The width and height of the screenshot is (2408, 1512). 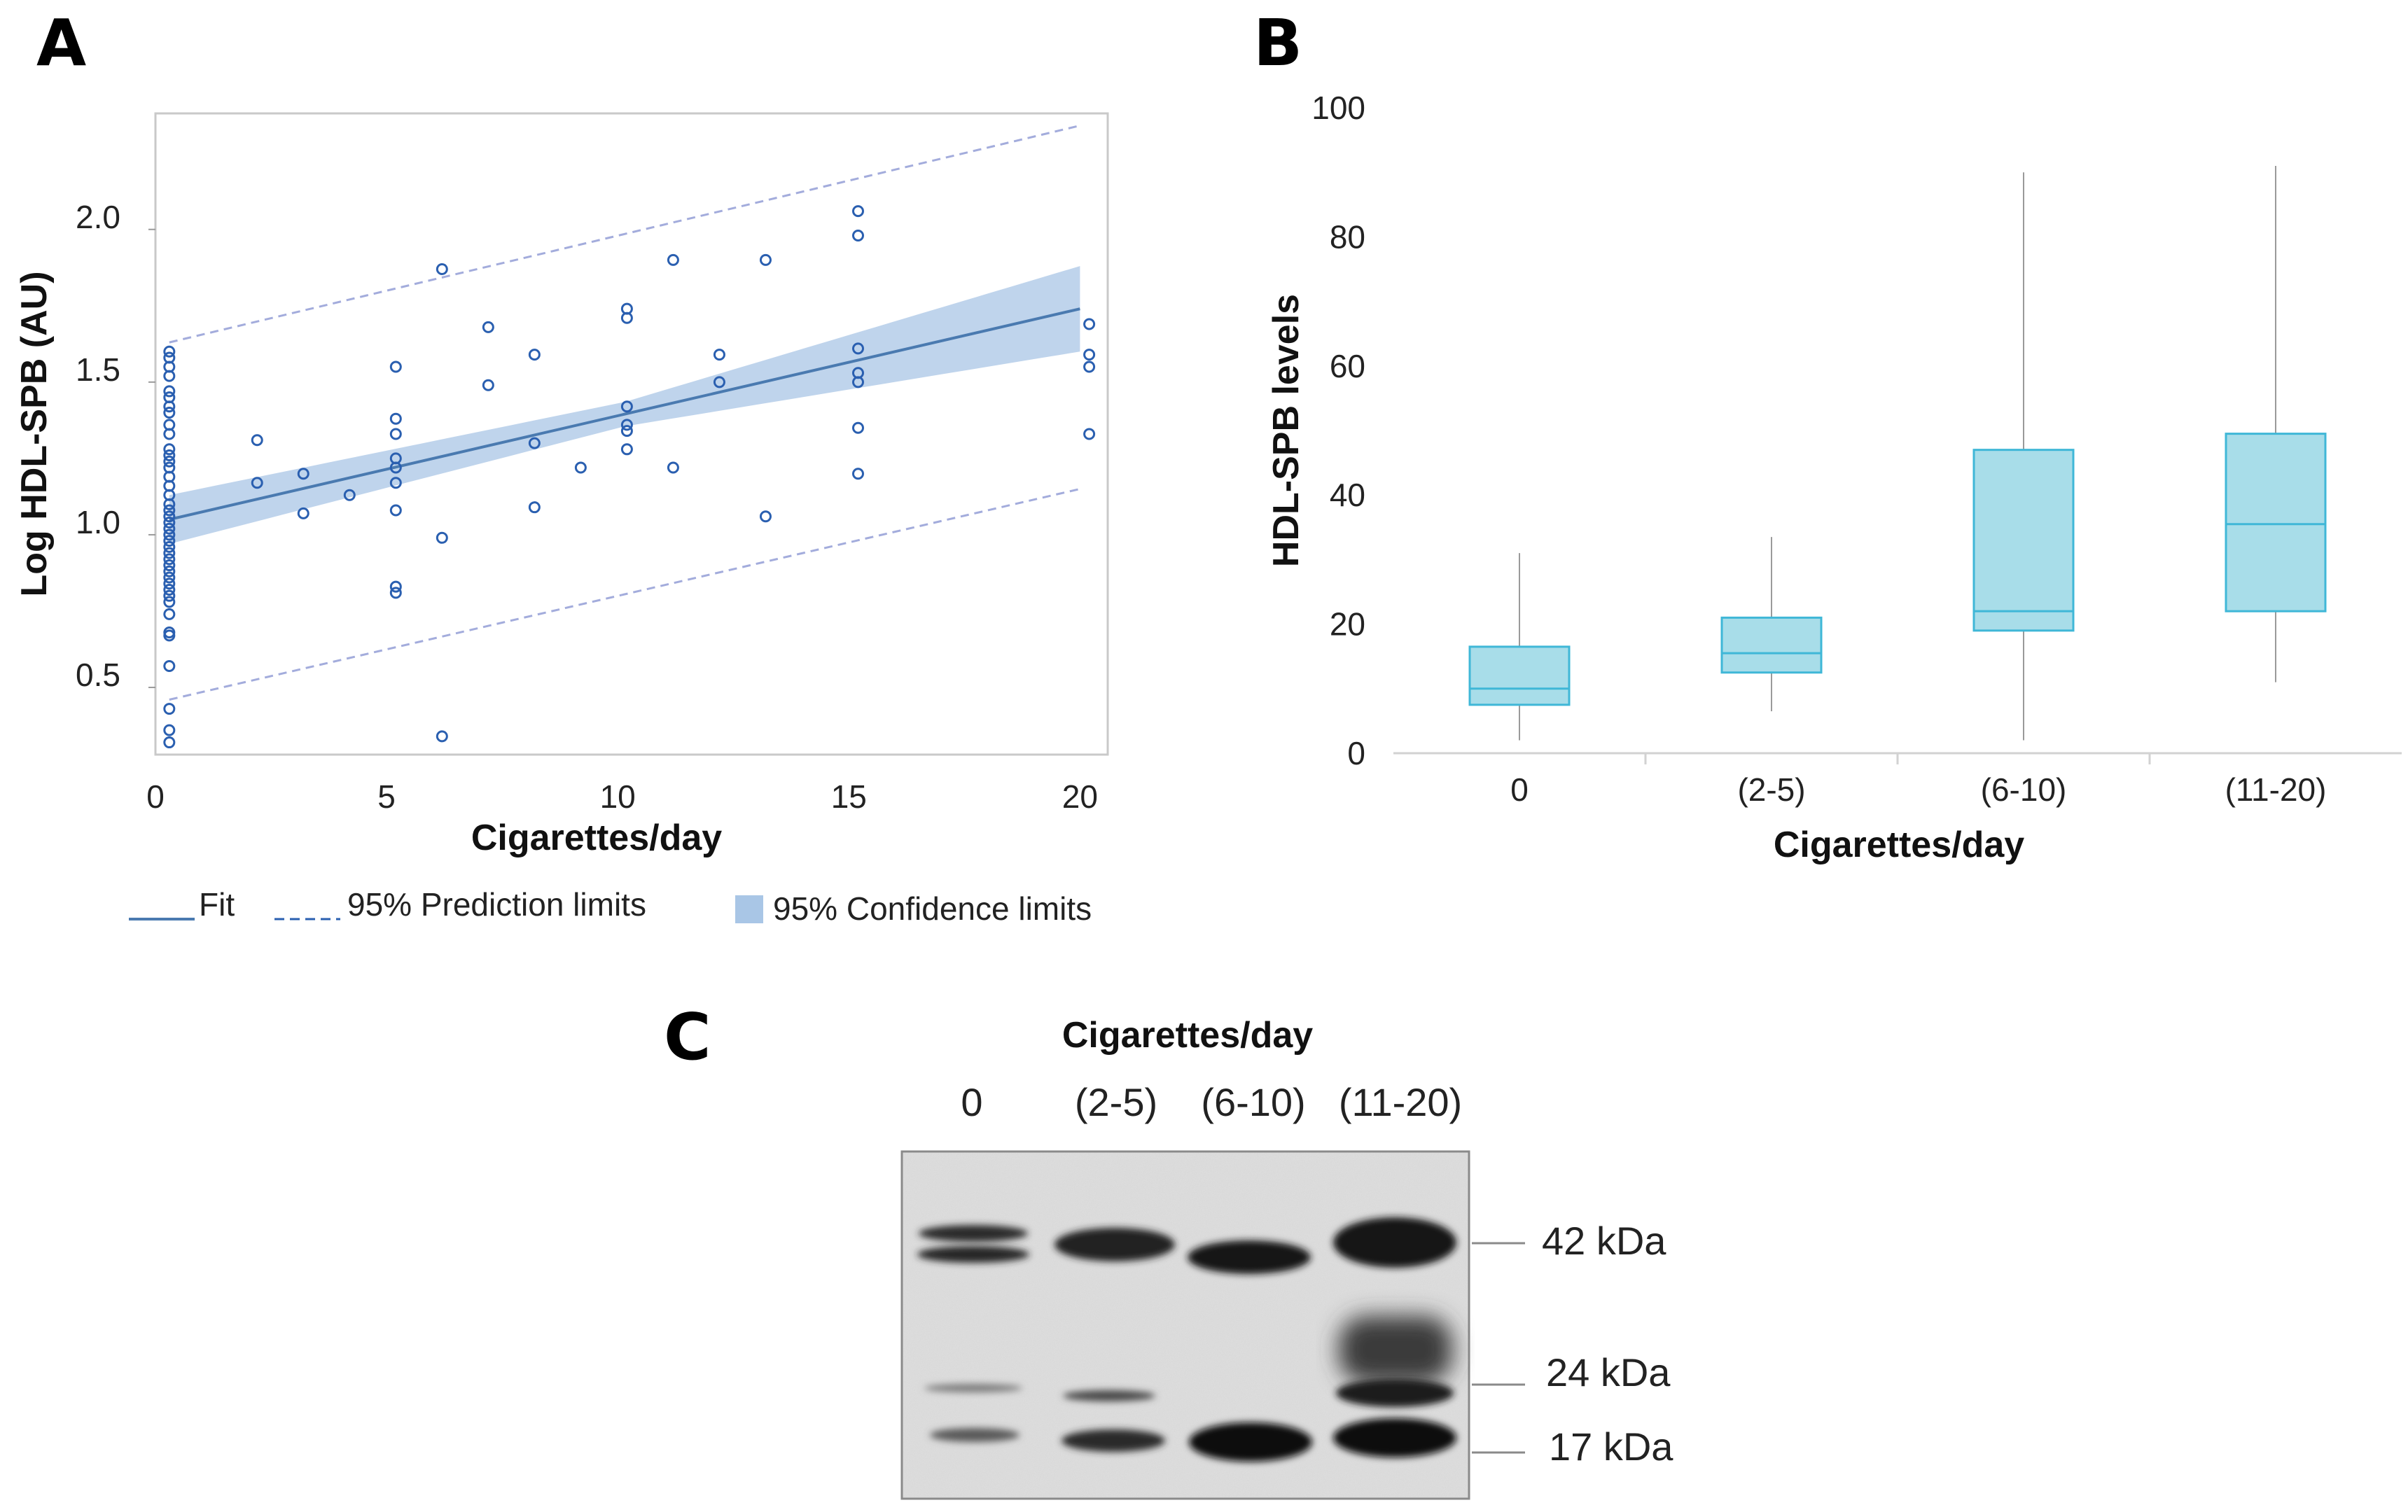 What do you see at coordinates (1608, 1372) in the screenshot?
I see `marker-24-label: 24 kDa` at bounding box center [1608, 1372].